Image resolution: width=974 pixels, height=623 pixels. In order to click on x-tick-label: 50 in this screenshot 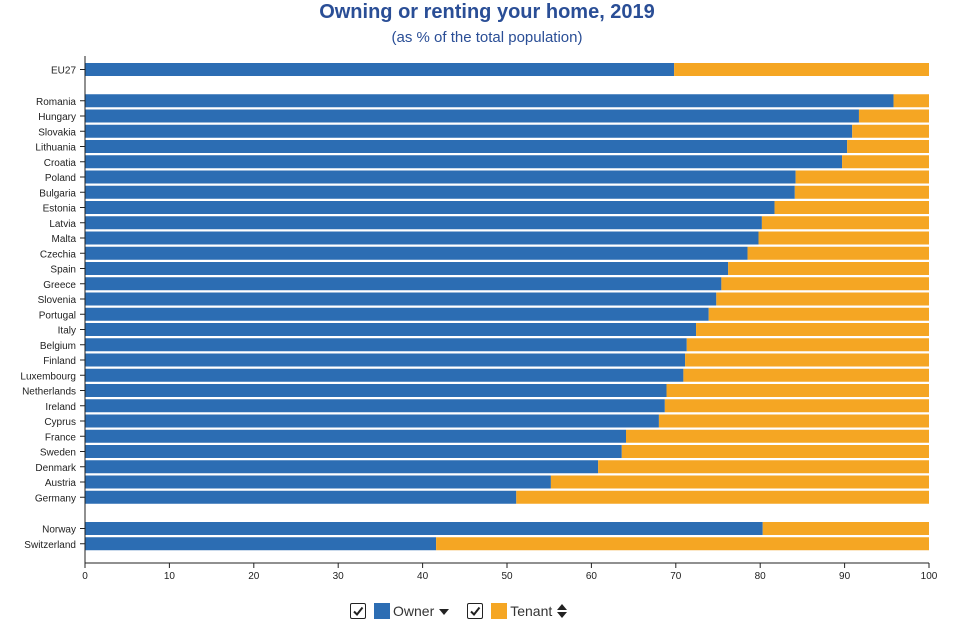, I will do `click(507, 576)`.